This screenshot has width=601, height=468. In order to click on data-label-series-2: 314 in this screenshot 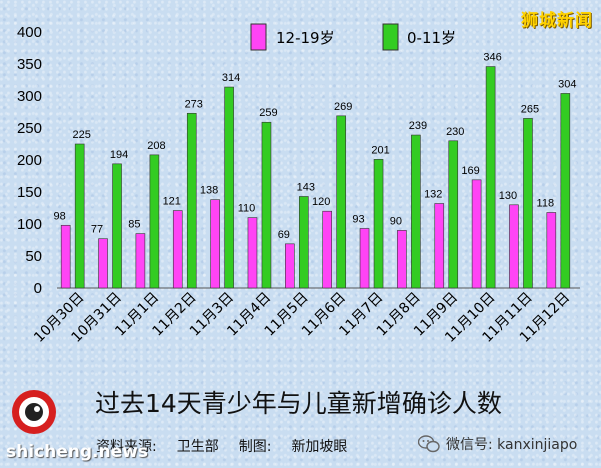, I will do `click(231, 78)`.